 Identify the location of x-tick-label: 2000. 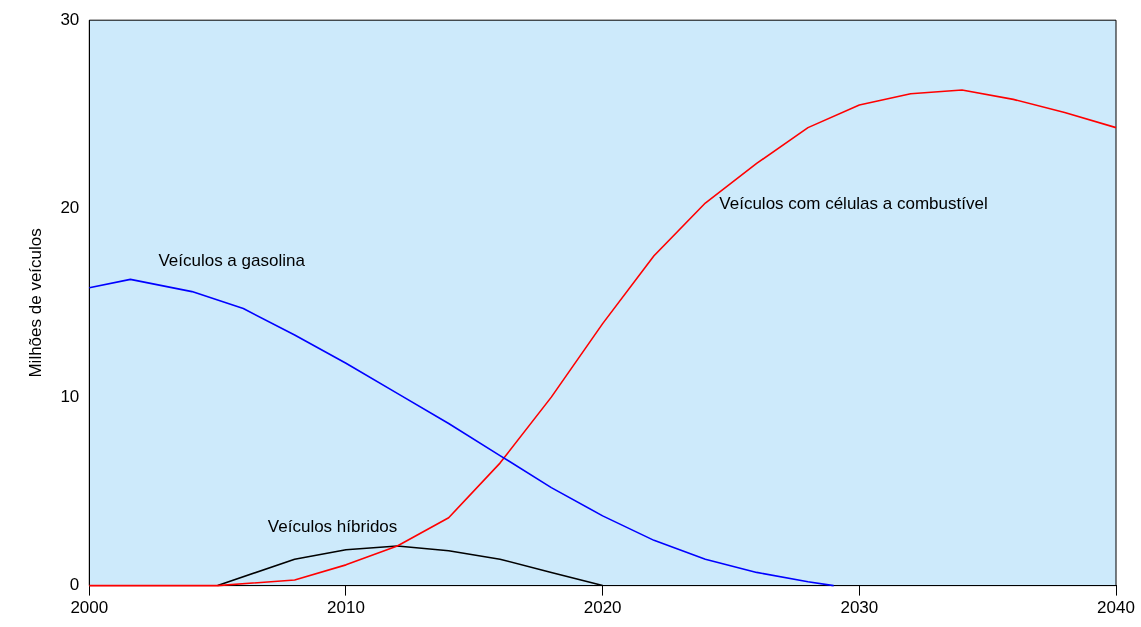
(89, 608).